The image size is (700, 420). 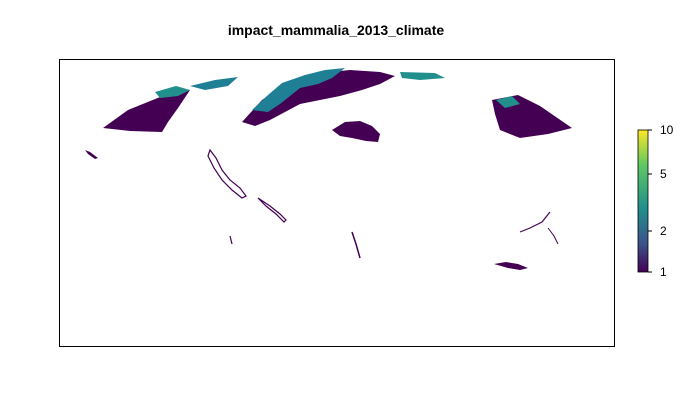 What do you see at coordinates (655, 201) in the screenshot?
I see `legend: 10 5 2 1` at bounding box center [655, 201].